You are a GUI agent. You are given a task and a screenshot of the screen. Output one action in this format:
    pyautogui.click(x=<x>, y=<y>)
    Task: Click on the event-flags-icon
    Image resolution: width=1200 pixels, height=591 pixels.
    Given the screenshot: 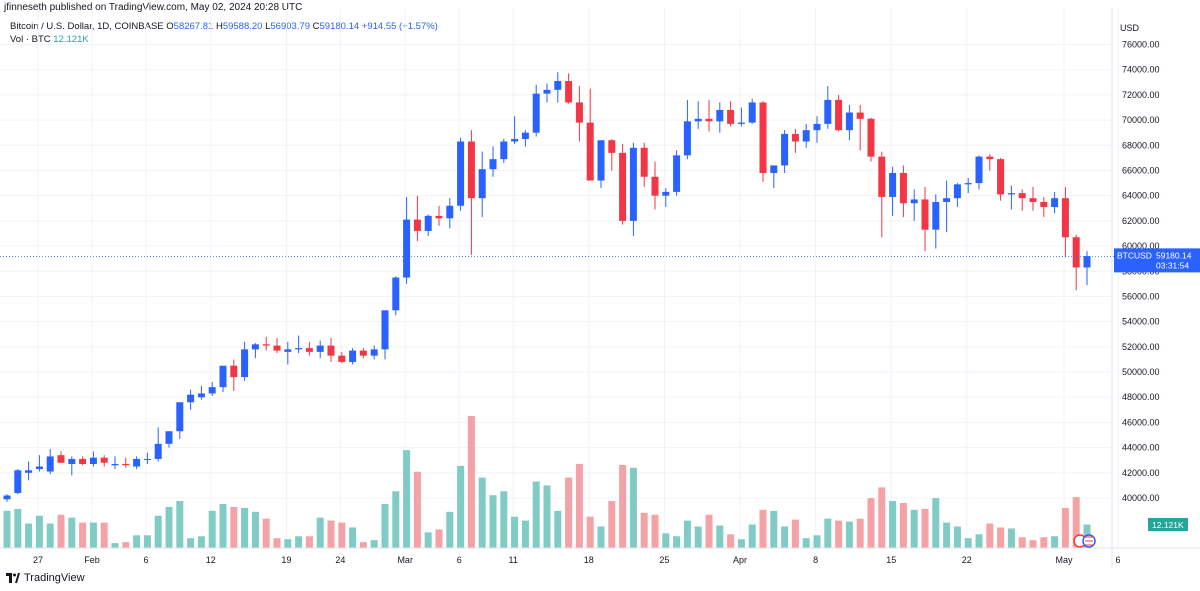 What is the action you would take?
    pyautogui.click(x=1084, y=541)
    